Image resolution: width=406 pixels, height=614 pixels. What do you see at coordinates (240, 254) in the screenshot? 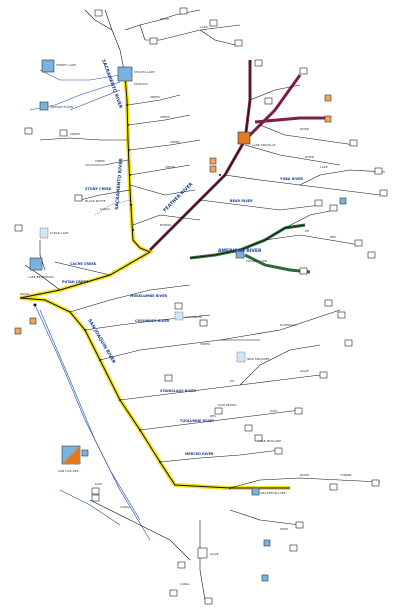
I see `folsom-reservoir` at bounding box center [240, 254].